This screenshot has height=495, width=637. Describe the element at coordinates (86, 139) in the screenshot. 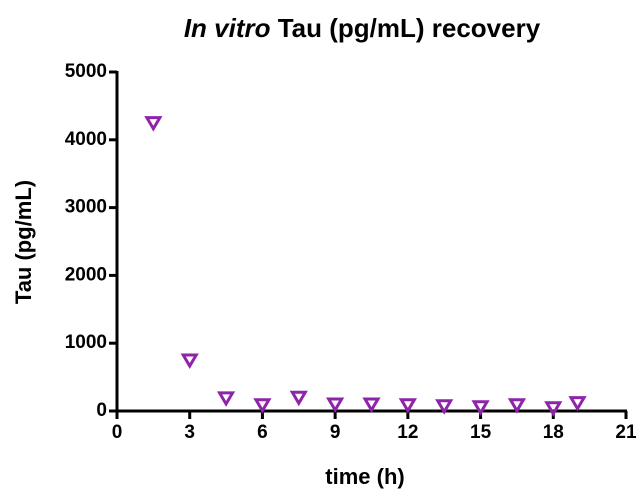

I see `y-tick-label: 4000` at that location.